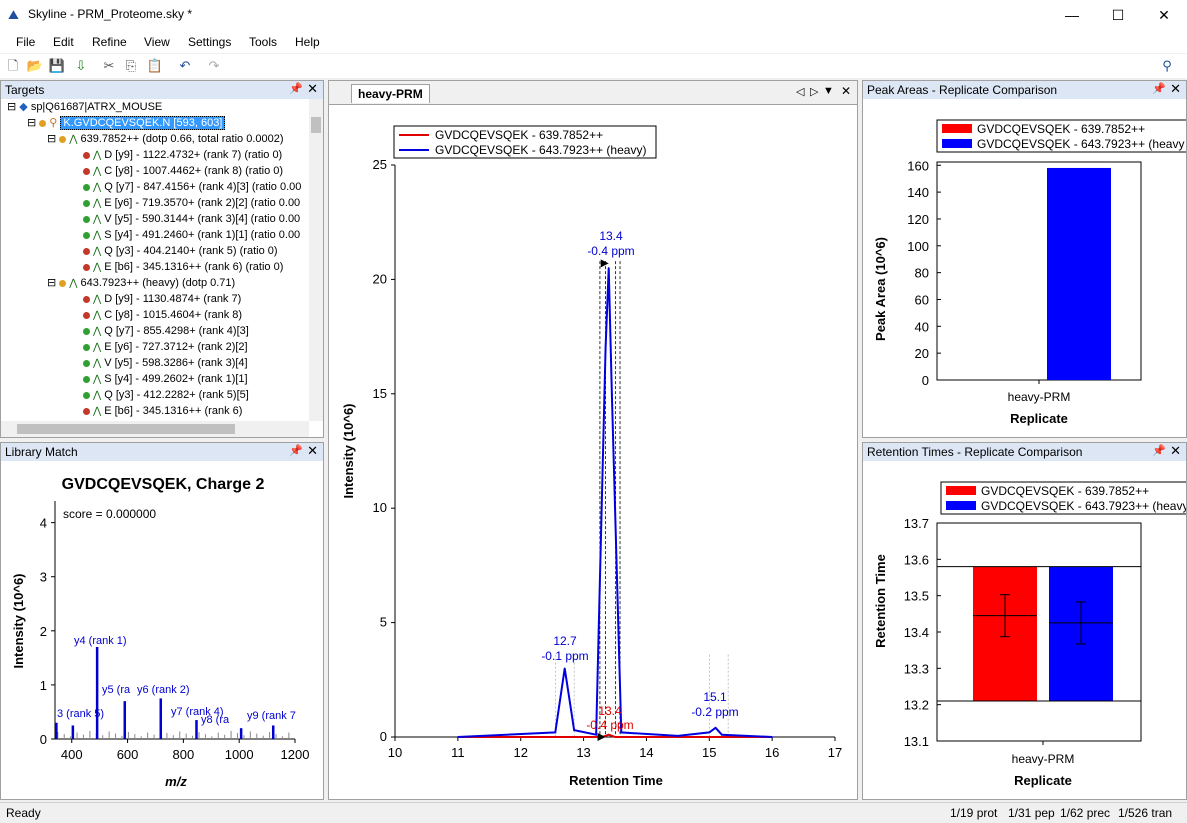  Describe the element at coordinates (157, 315) in the screenshot. I see `tree-transition: ⋀ C [y8] - 1015.4604+ (rank 8)` at that location.